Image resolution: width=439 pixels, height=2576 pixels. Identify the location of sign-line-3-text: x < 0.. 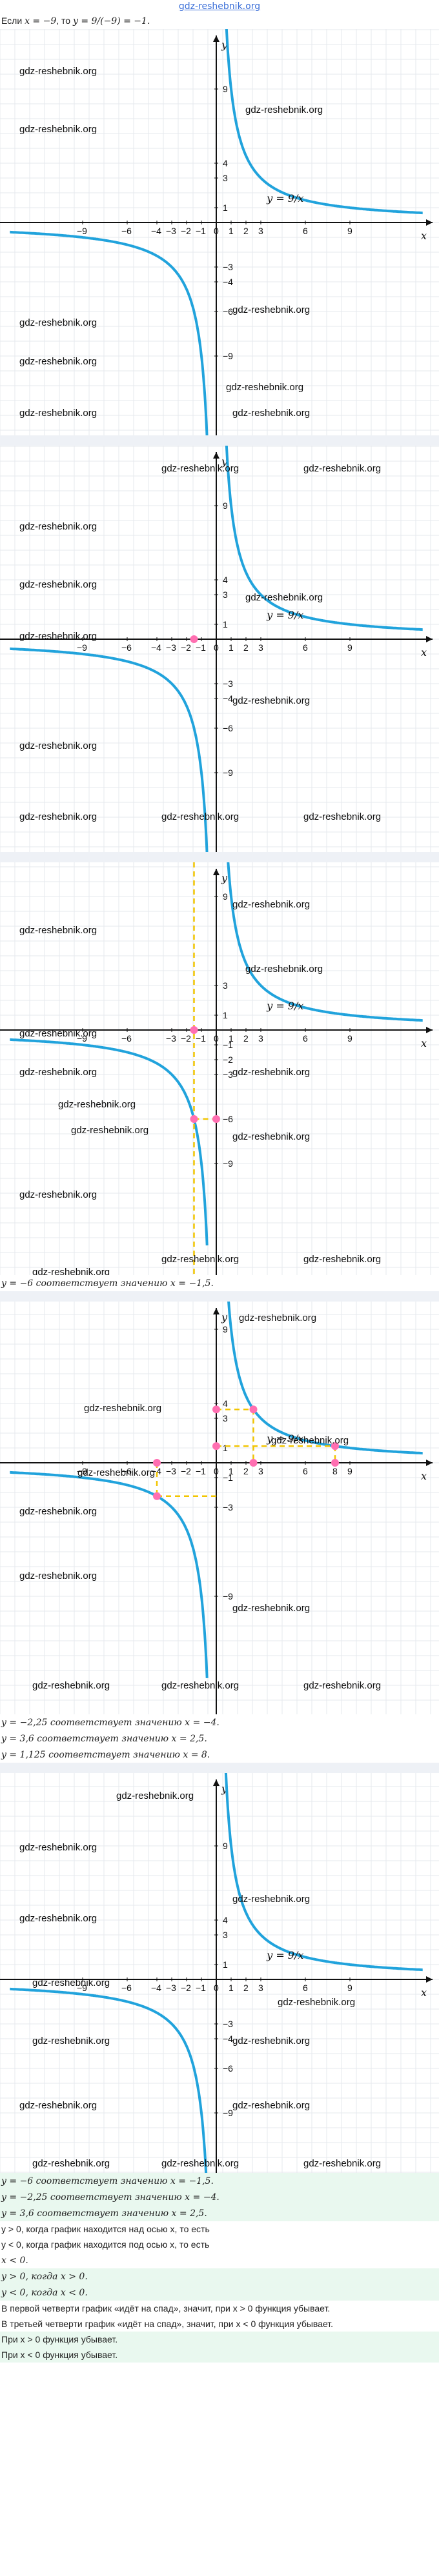
(14, 2260).